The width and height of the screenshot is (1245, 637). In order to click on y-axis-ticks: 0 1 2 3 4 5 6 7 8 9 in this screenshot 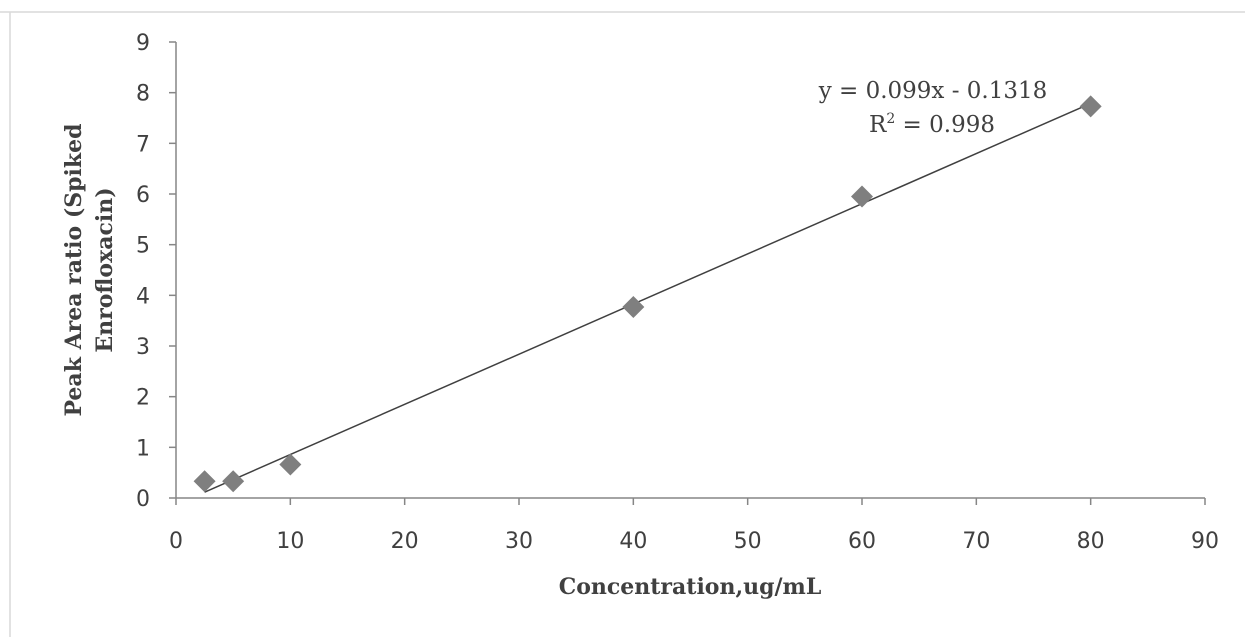, I will do `click(156, 271)`.